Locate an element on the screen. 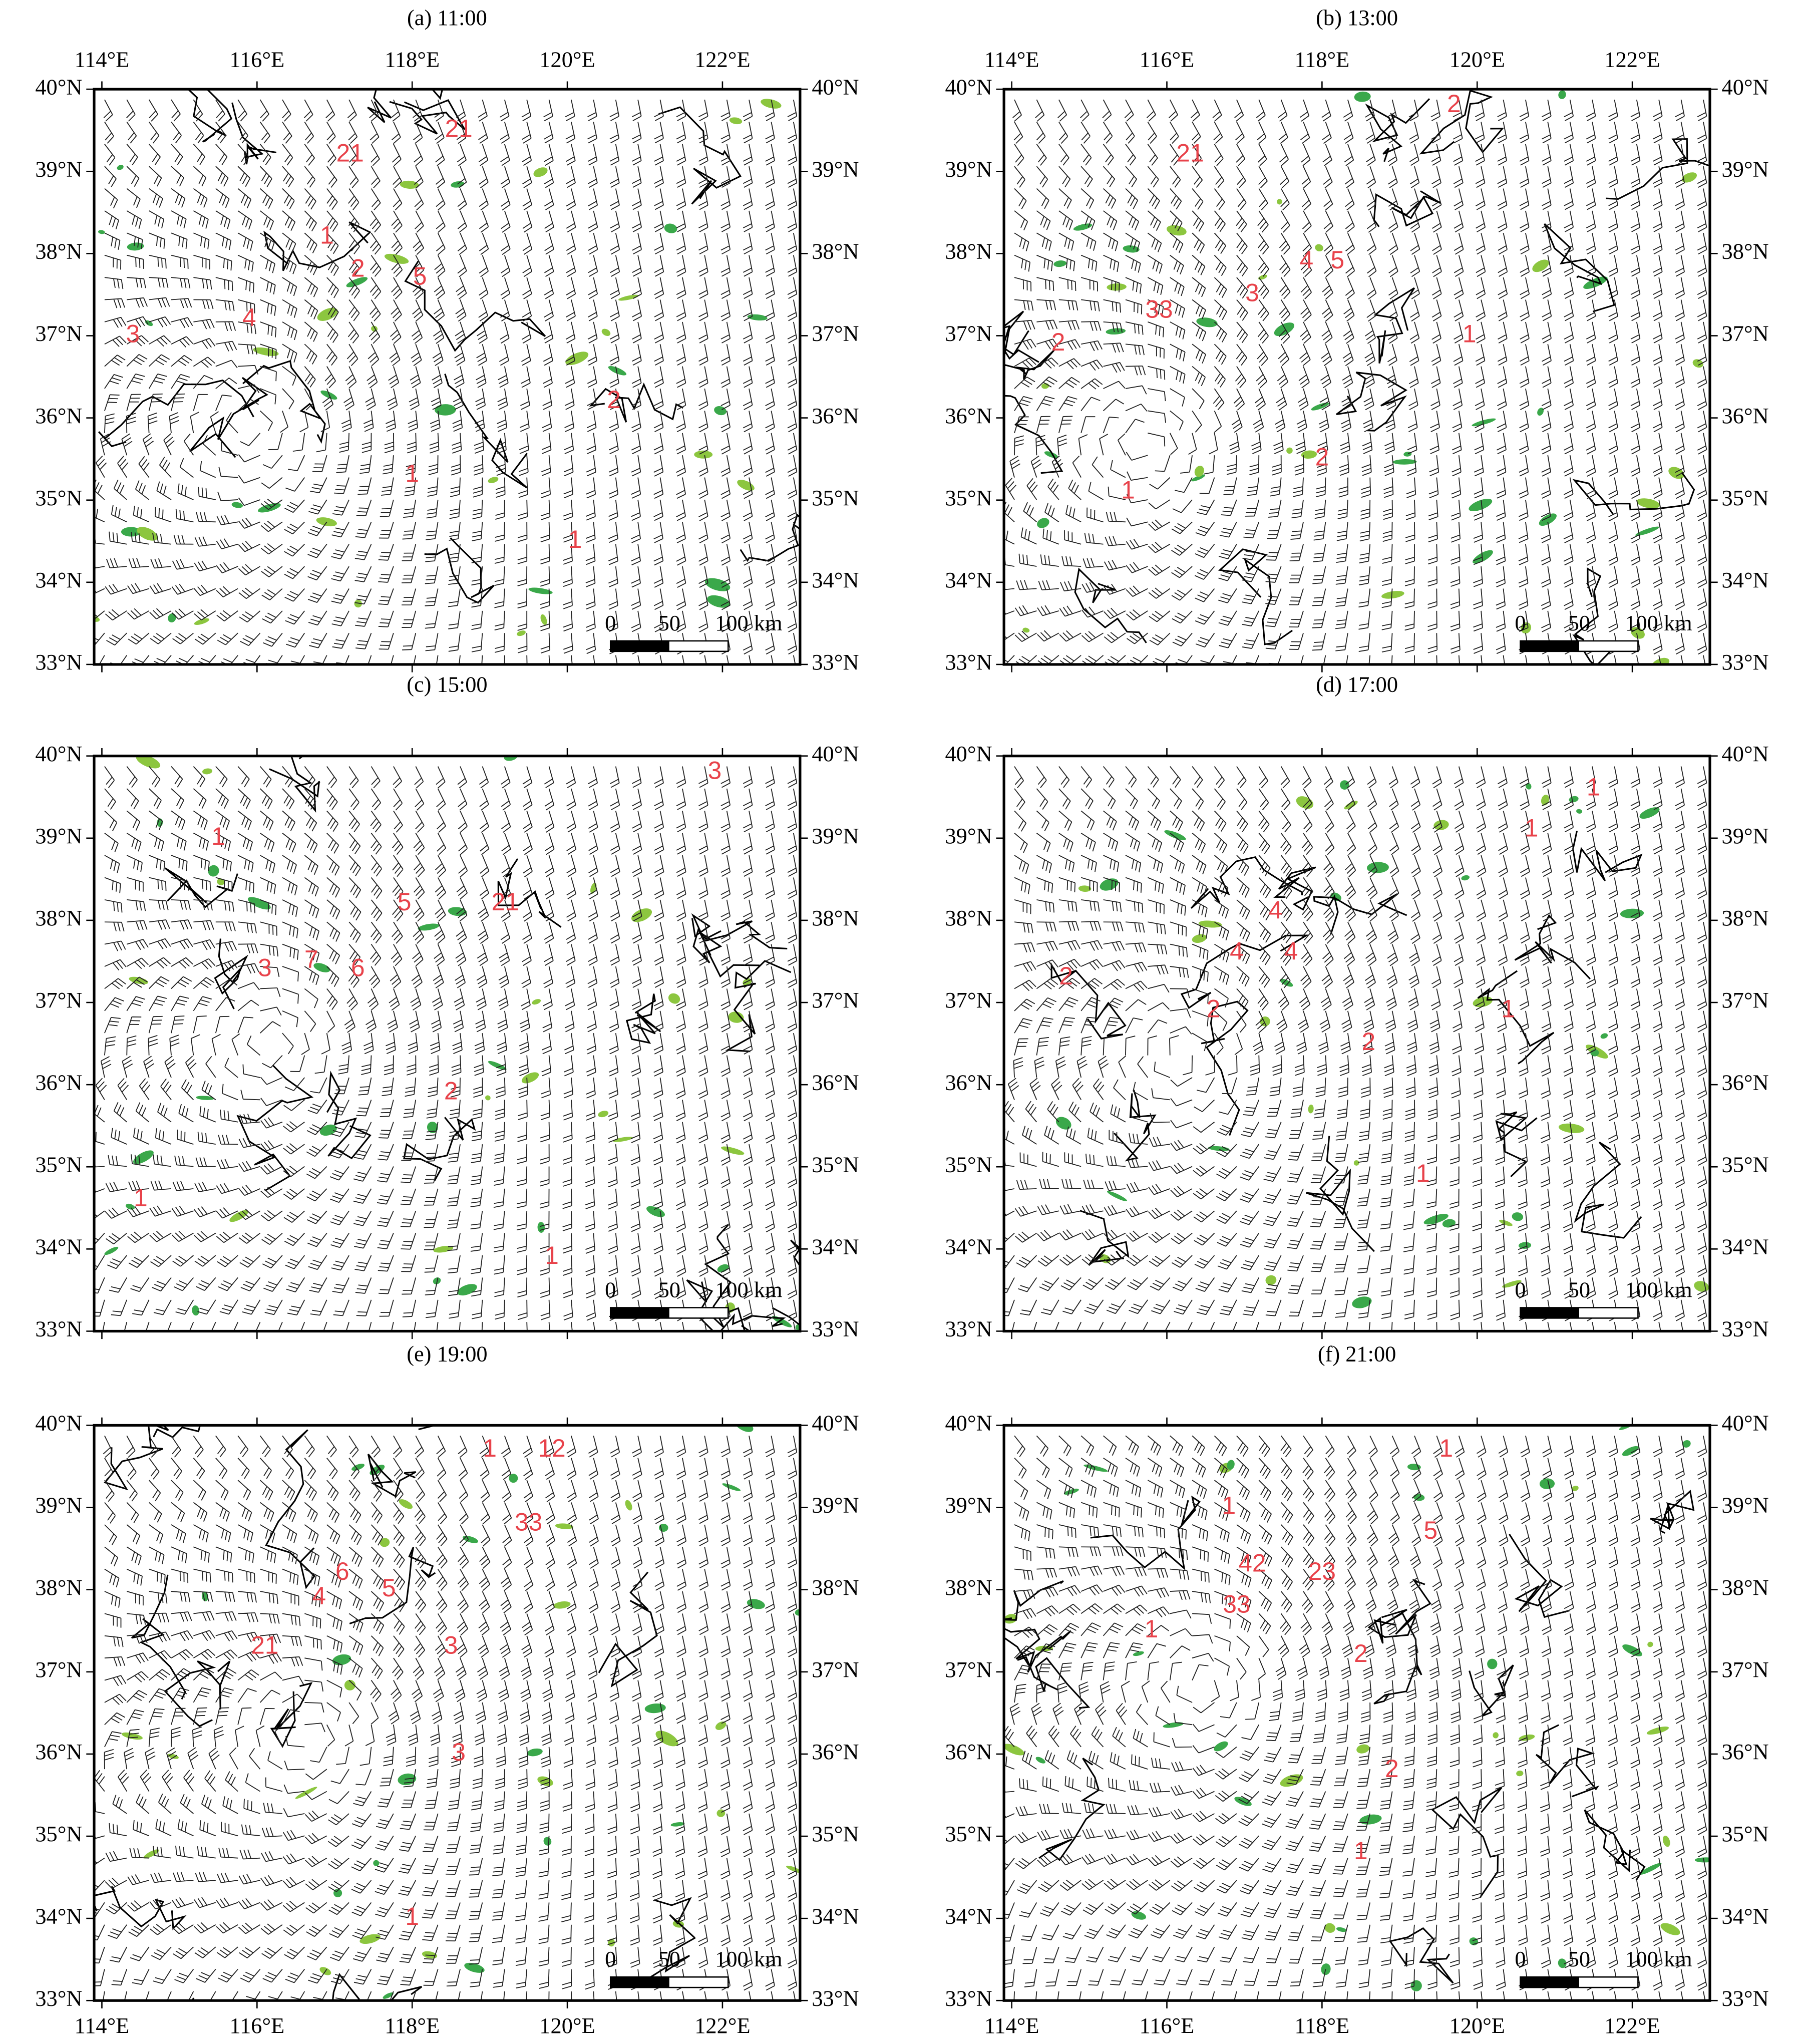 The image size is (1804, 2044). scale-label: 0 is located at coordinates (1520, 622).